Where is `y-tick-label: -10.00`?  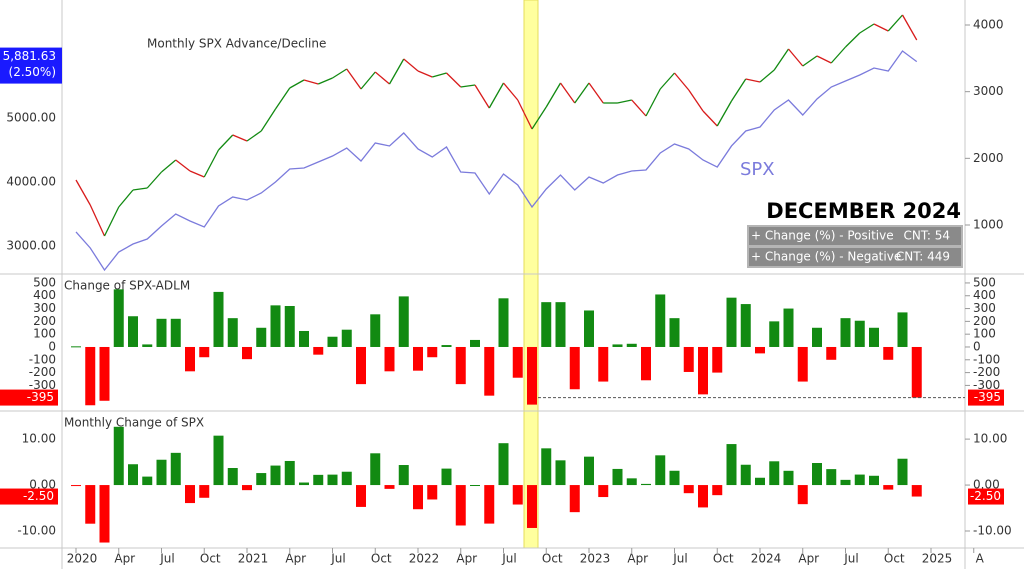 y-tick-label: -10.00 is located at coordinates (36, 531).